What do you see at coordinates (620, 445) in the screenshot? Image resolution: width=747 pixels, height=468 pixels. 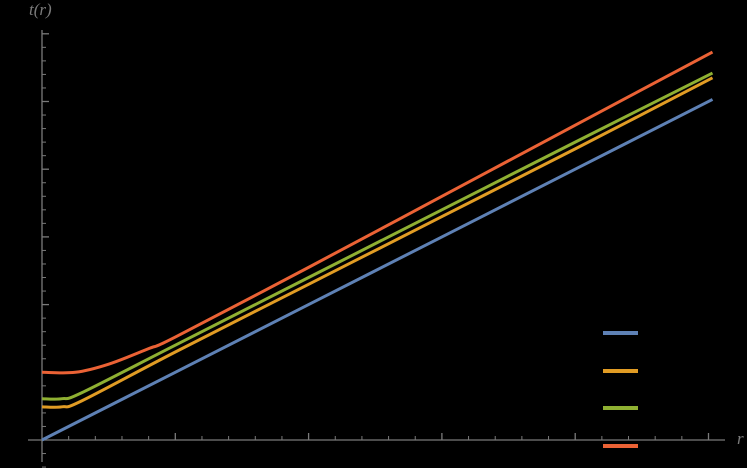 I see `legend-swatch-red` at bounding box center [620, 445].